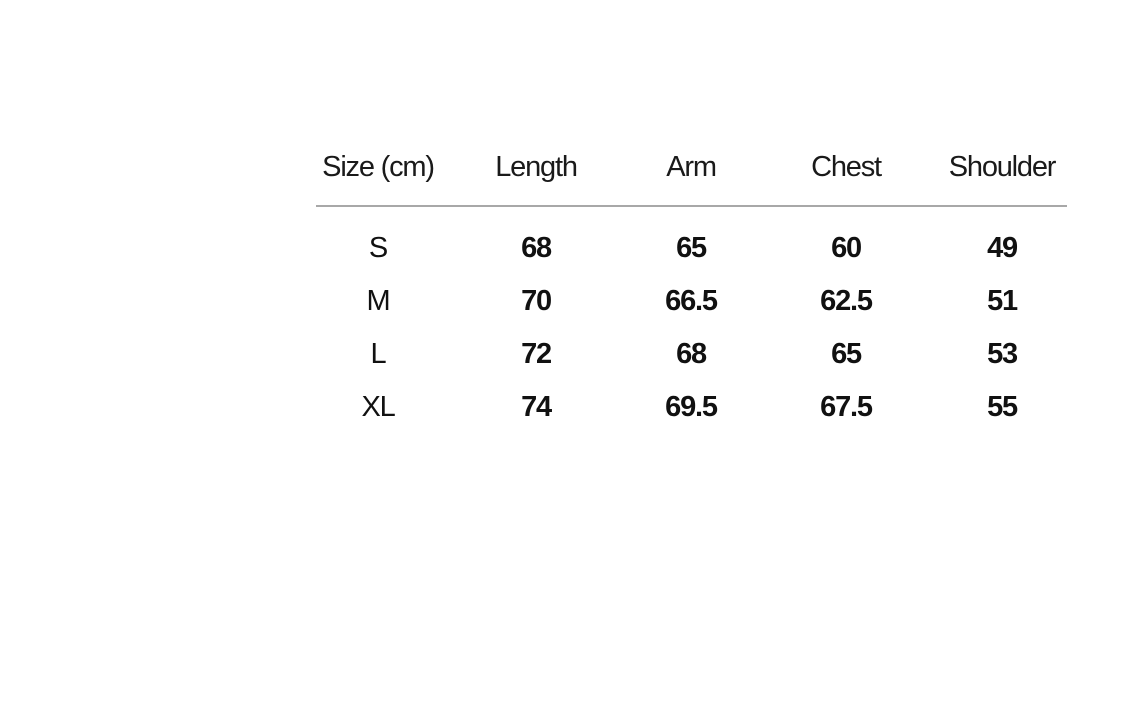  I want to click on measurement-cell: 49, so click(1002, 248).